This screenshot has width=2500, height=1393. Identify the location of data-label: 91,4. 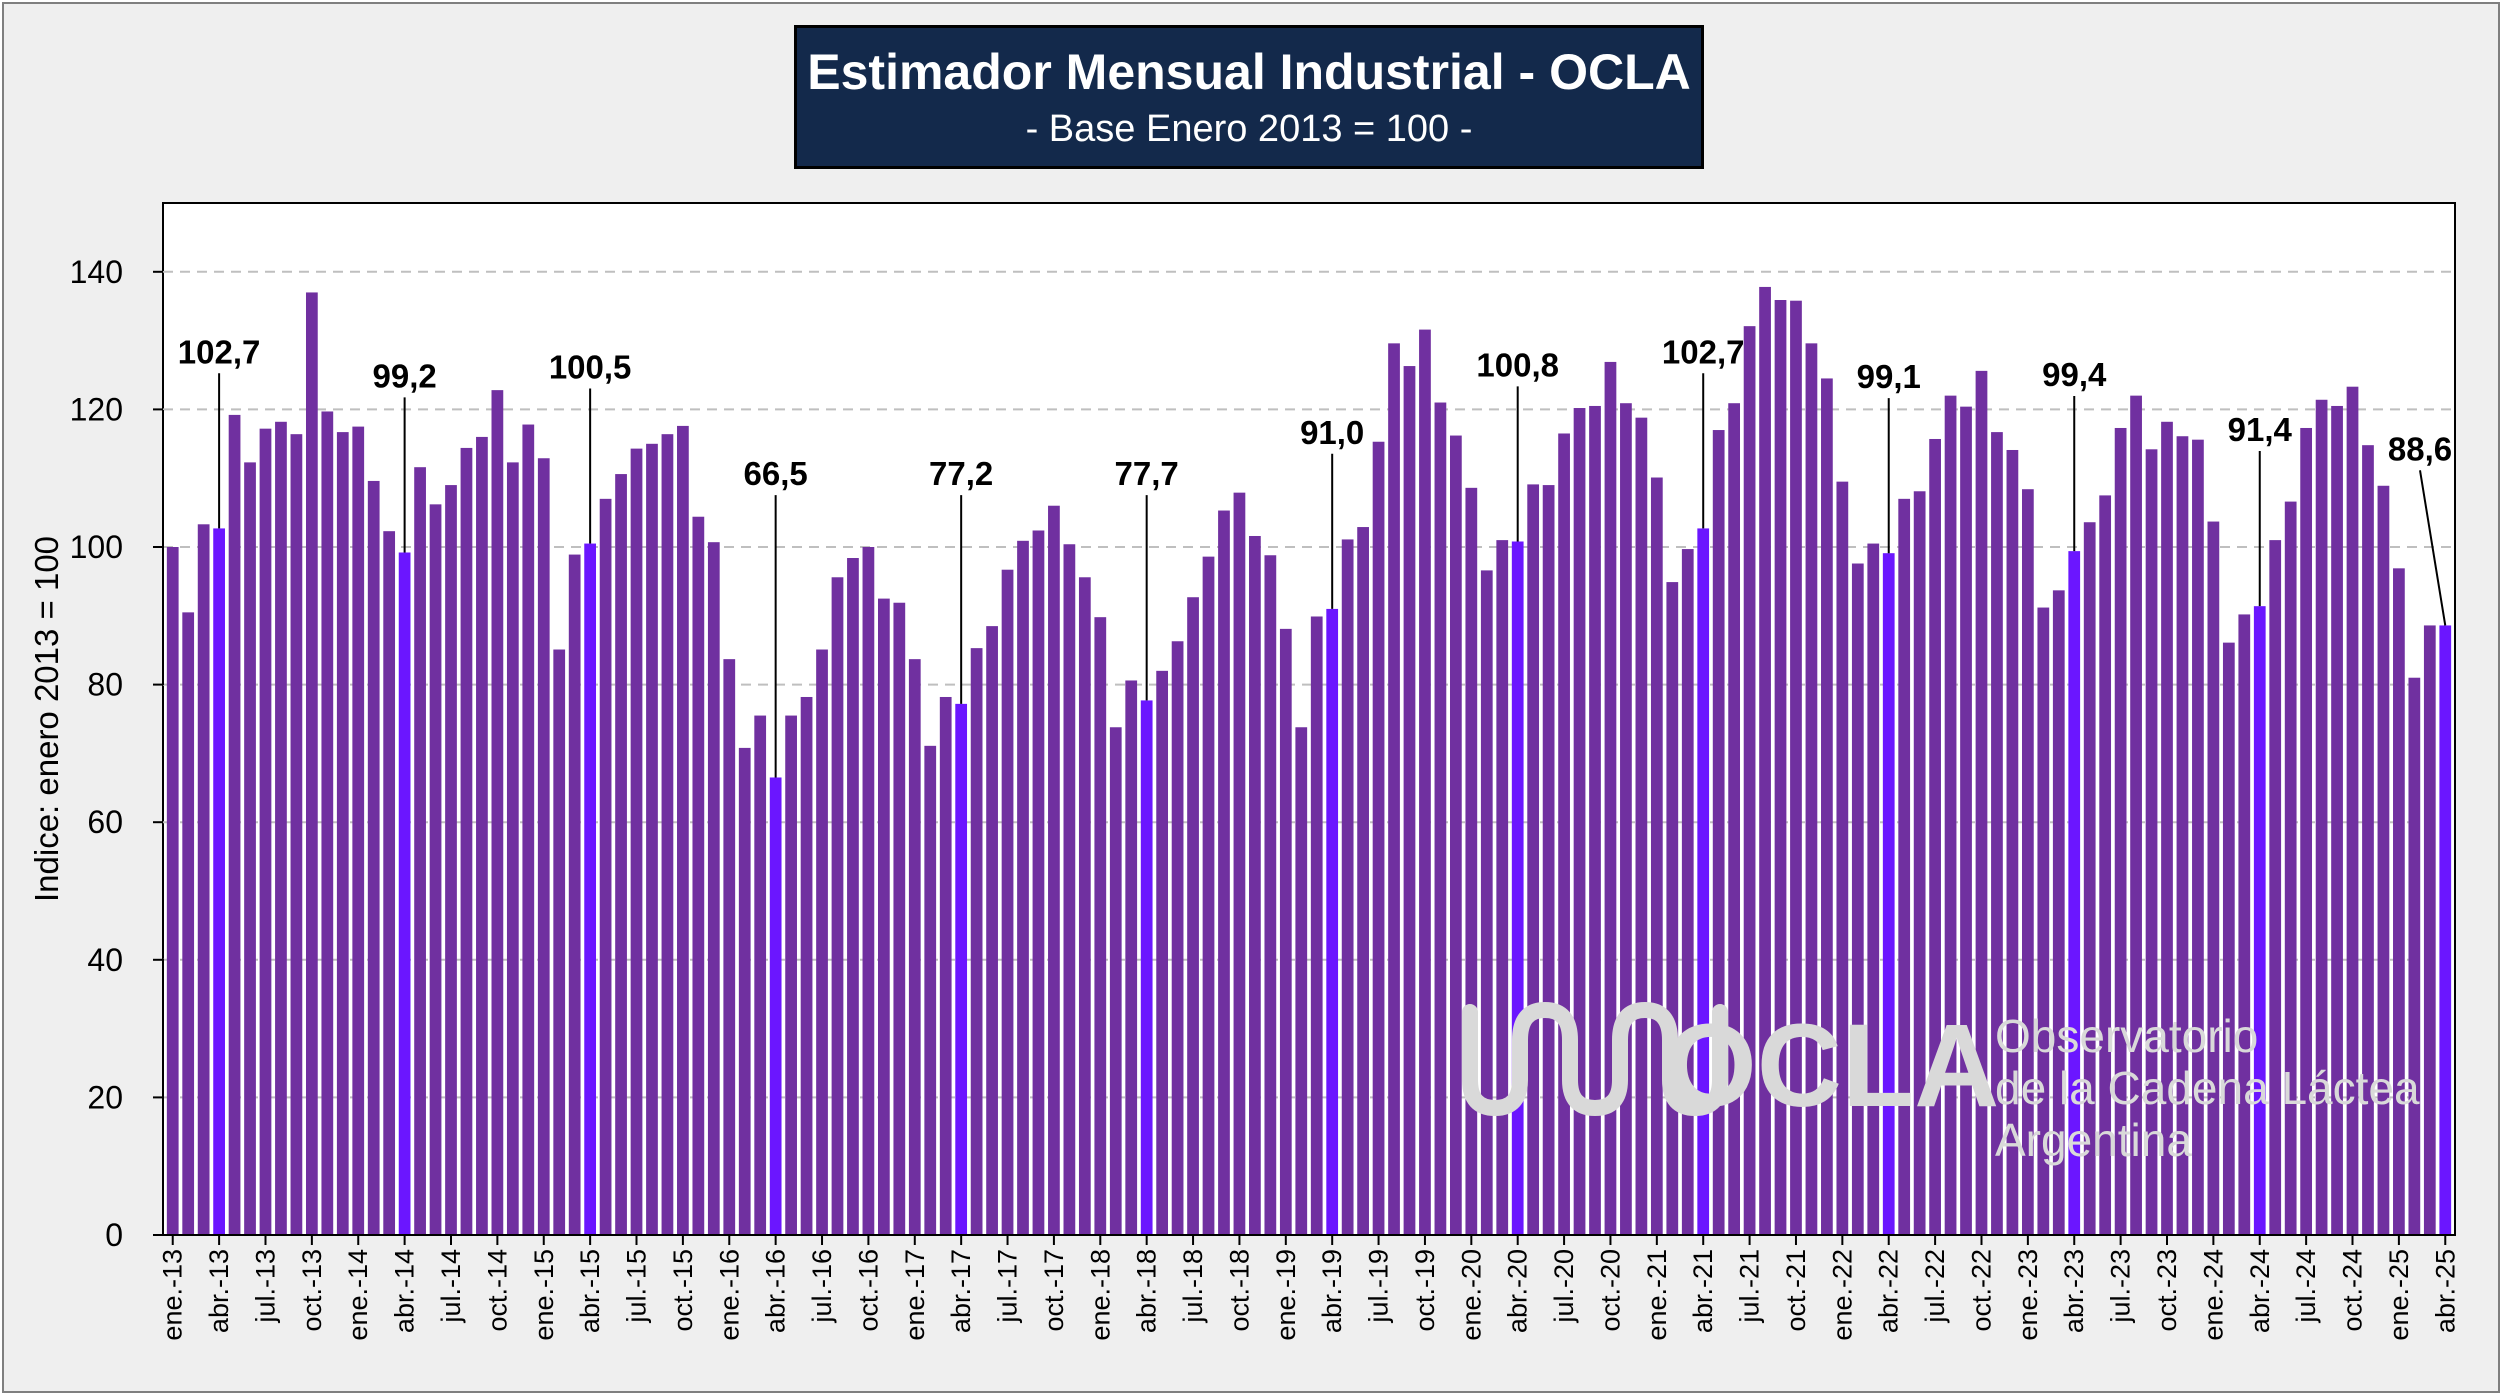
(2260, 429).